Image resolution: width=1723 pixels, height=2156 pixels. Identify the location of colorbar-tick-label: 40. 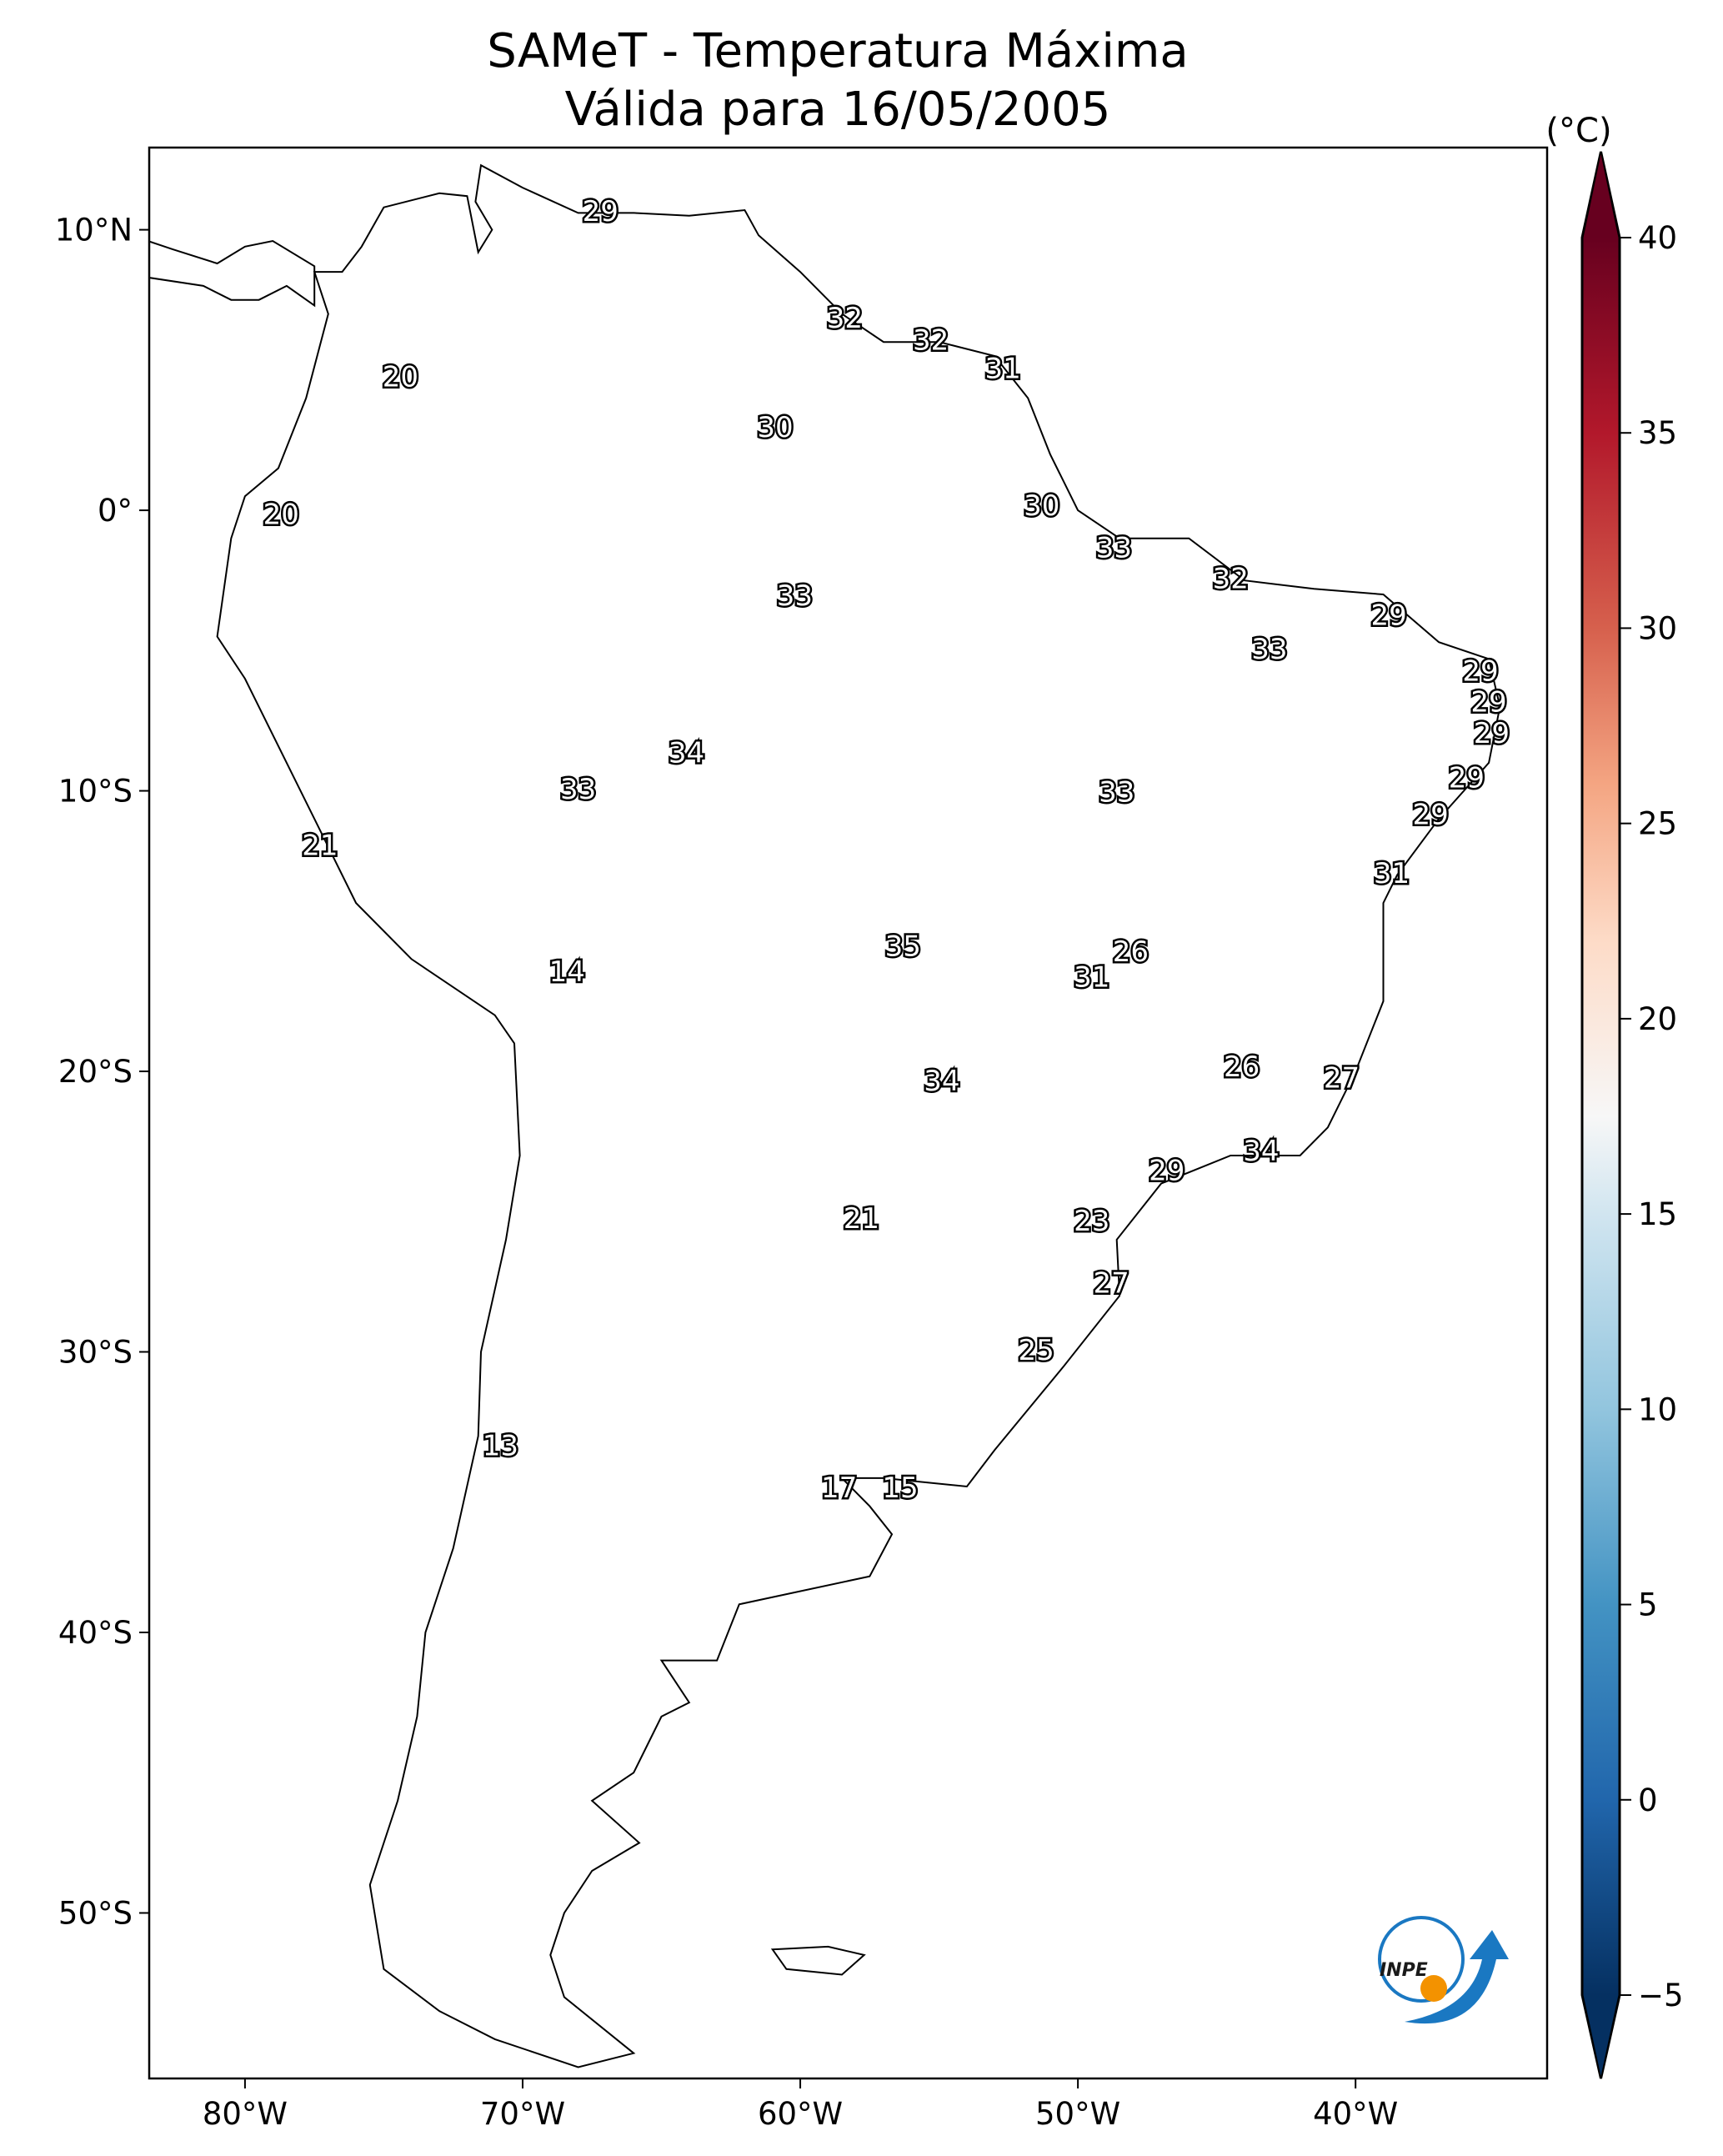
(1657, 238).